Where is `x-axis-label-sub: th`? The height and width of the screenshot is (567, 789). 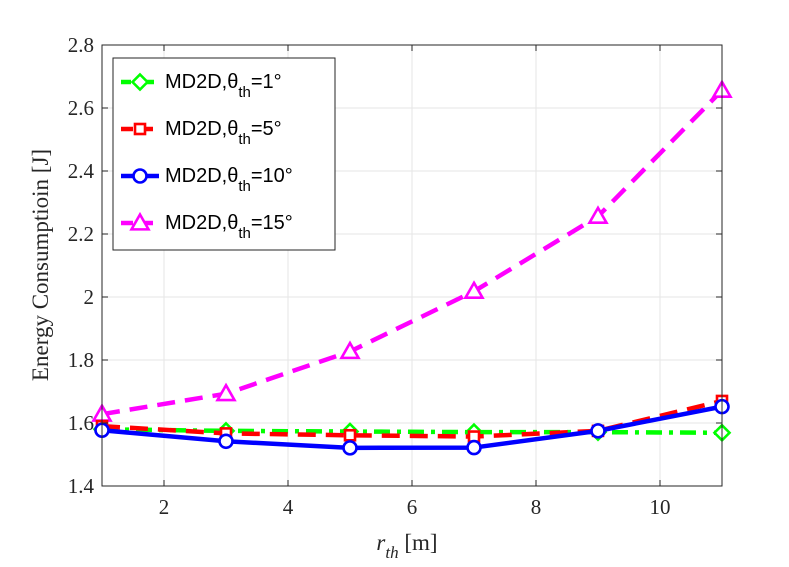
x-axis-label-sub: th is located at coordinates (391, 552).